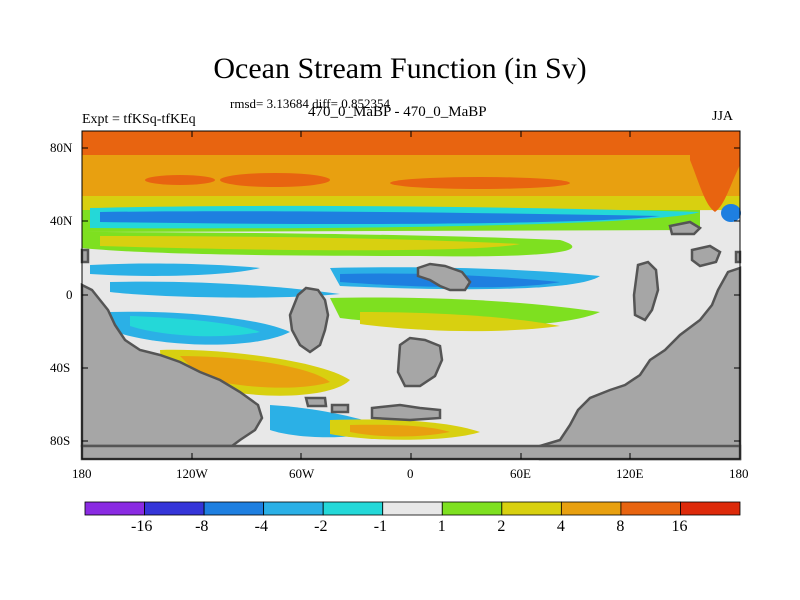  What do you see at coordinates (302, 473) in the screenshot?
I see `x-tick-label: 60W` at bounding box center [302, 473].